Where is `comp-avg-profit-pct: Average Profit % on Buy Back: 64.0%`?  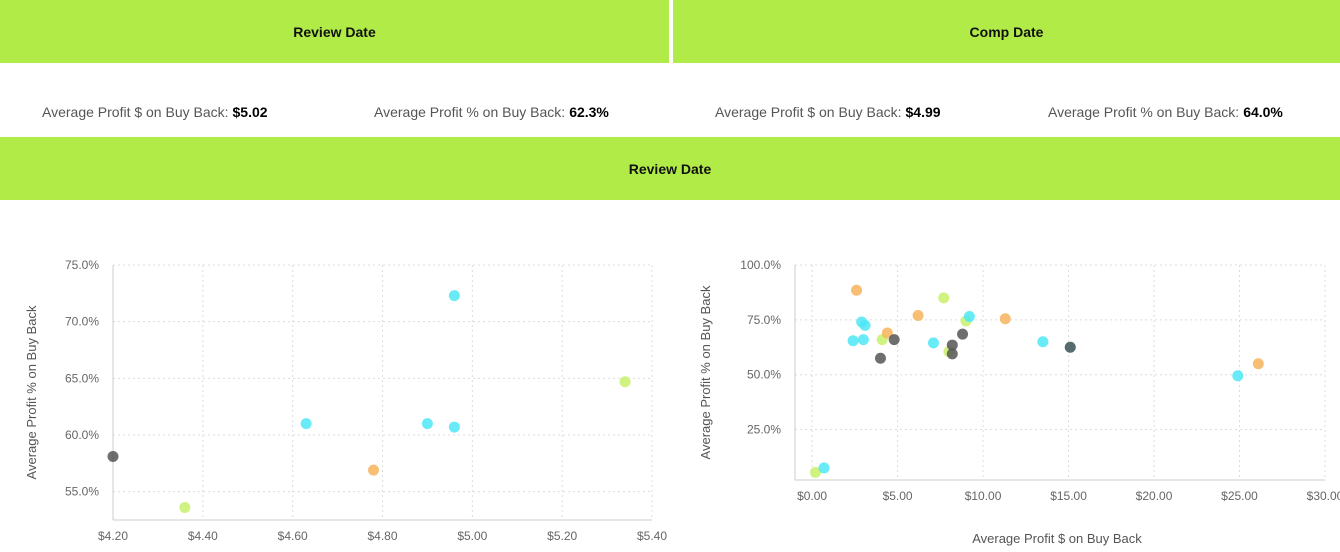 comp-avg-profit-pct: Average Profit % on Buy Back: 64.0% is located at coordinates (1165, 112).